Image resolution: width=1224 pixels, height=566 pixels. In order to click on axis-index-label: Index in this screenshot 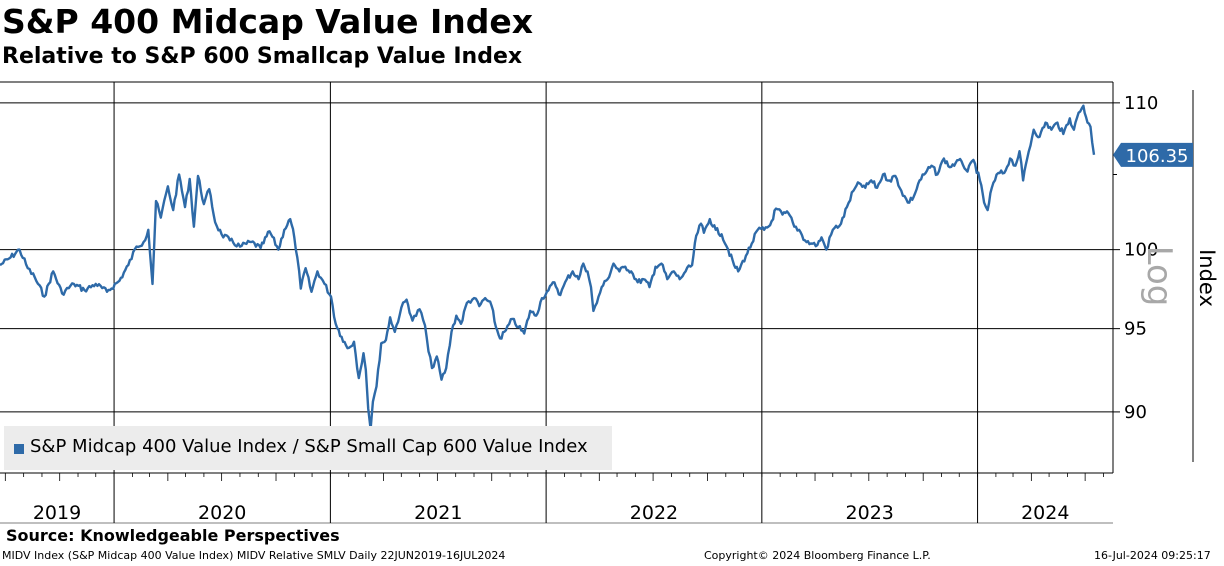, I will do `click(1207, 278)`.